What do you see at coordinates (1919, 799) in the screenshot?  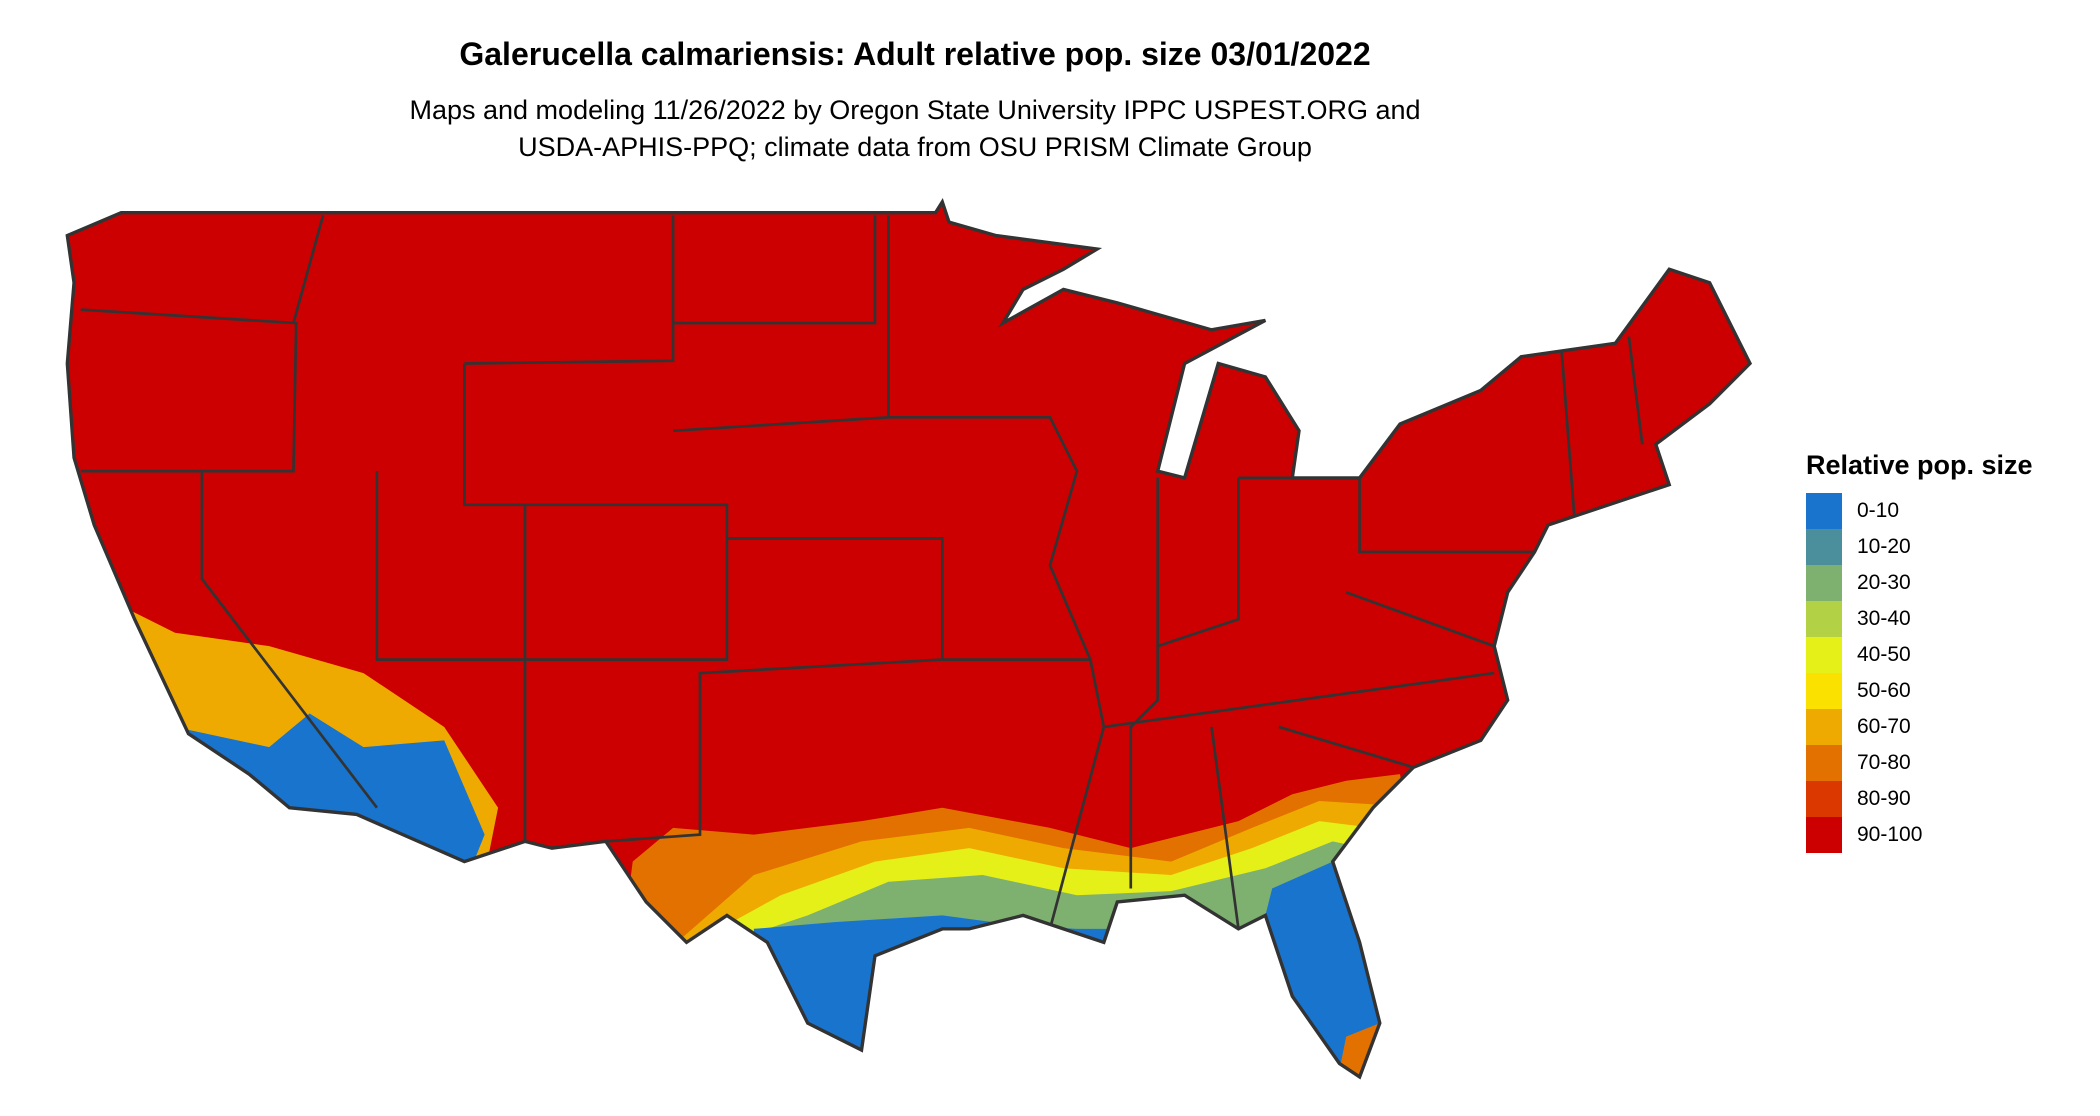 I see `legend-item: 80-90` at bounding box center [1919, 799].